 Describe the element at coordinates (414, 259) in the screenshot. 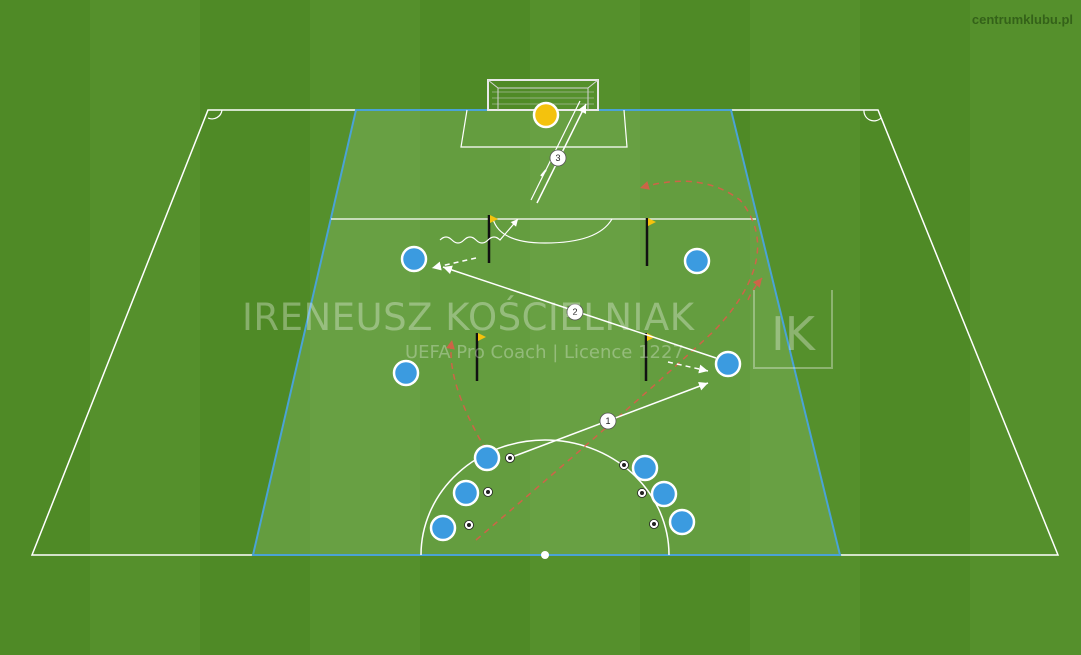

I see `player-top-left` at that location.